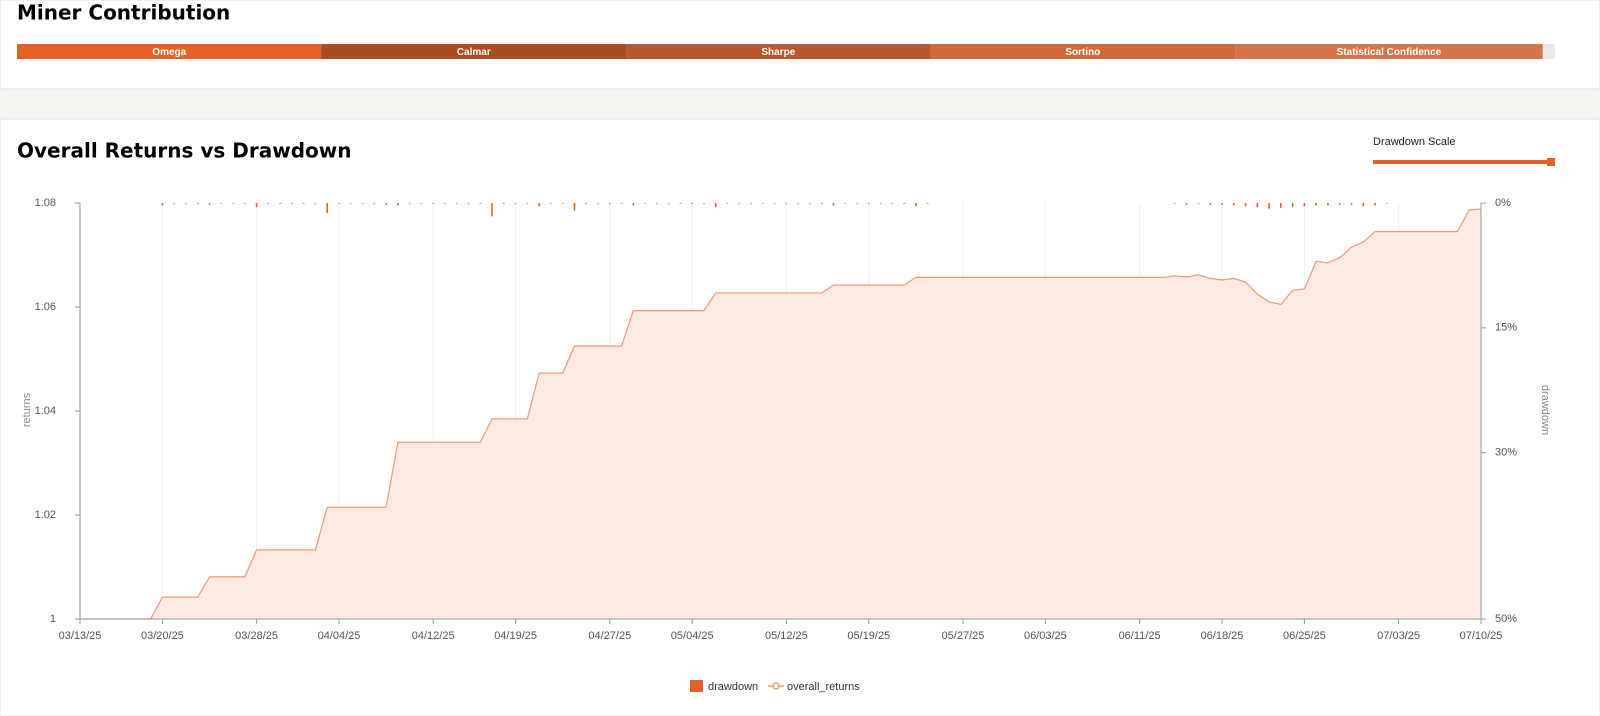 Image resolution: width=1600 pixels, height=716 pixels. I want to click on x-tick-label: 07/10/25, so click(1481, 636).